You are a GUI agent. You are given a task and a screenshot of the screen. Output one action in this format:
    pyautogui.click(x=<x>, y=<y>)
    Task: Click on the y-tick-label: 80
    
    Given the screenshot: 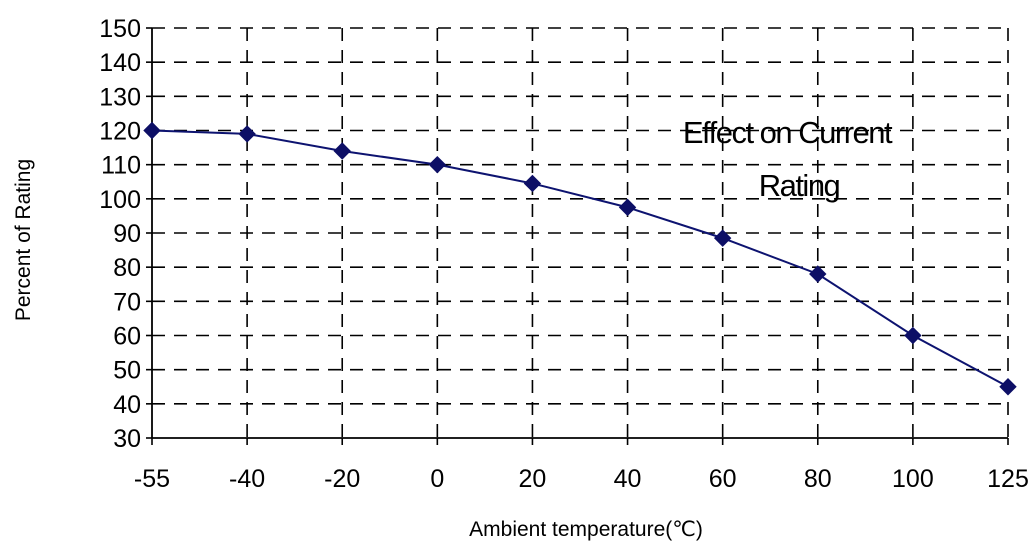 What is the action you would take?
    pyautogui.click(x=127, y=268)
    